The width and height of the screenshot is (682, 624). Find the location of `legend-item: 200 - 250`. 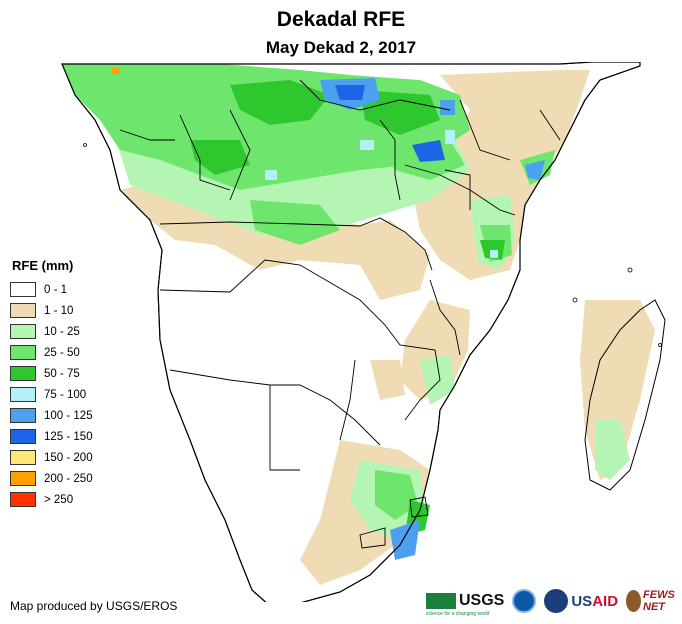

legend-item: 200 - 250 is located at coordinates (70, 478).